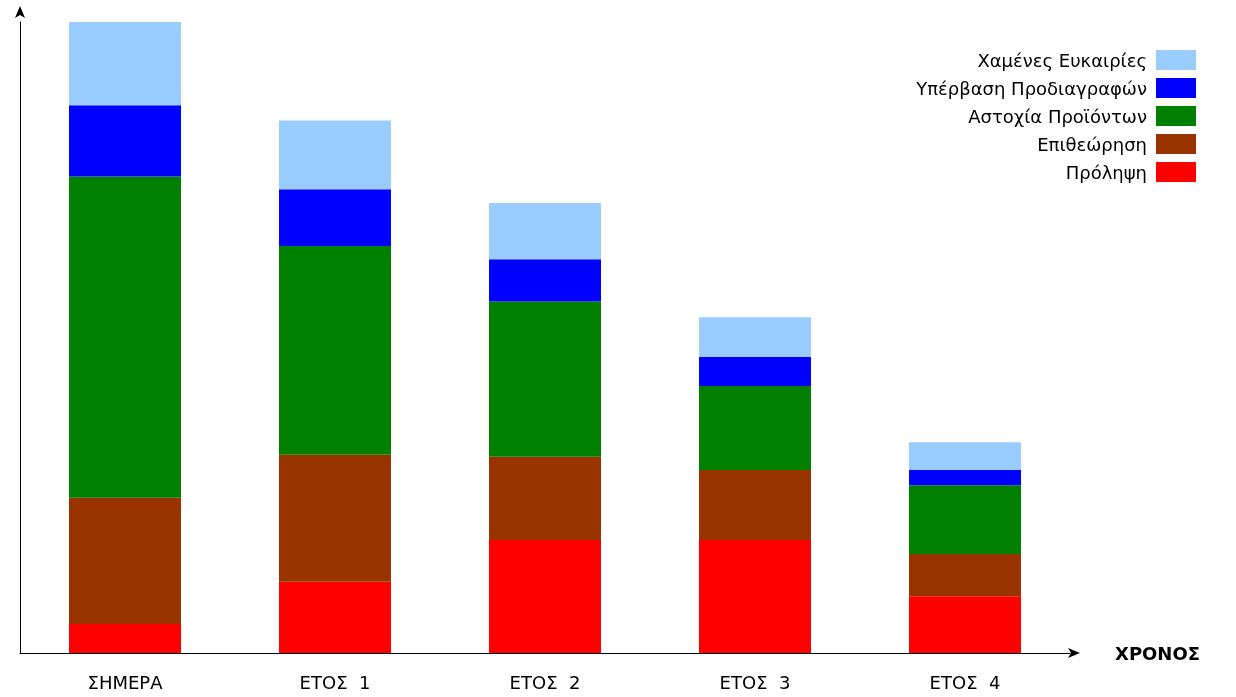  Describe the element at coordinates (545, 682) in the screenshot. I see `x-tick-label: ΕΤΟΣ 2` at that location.